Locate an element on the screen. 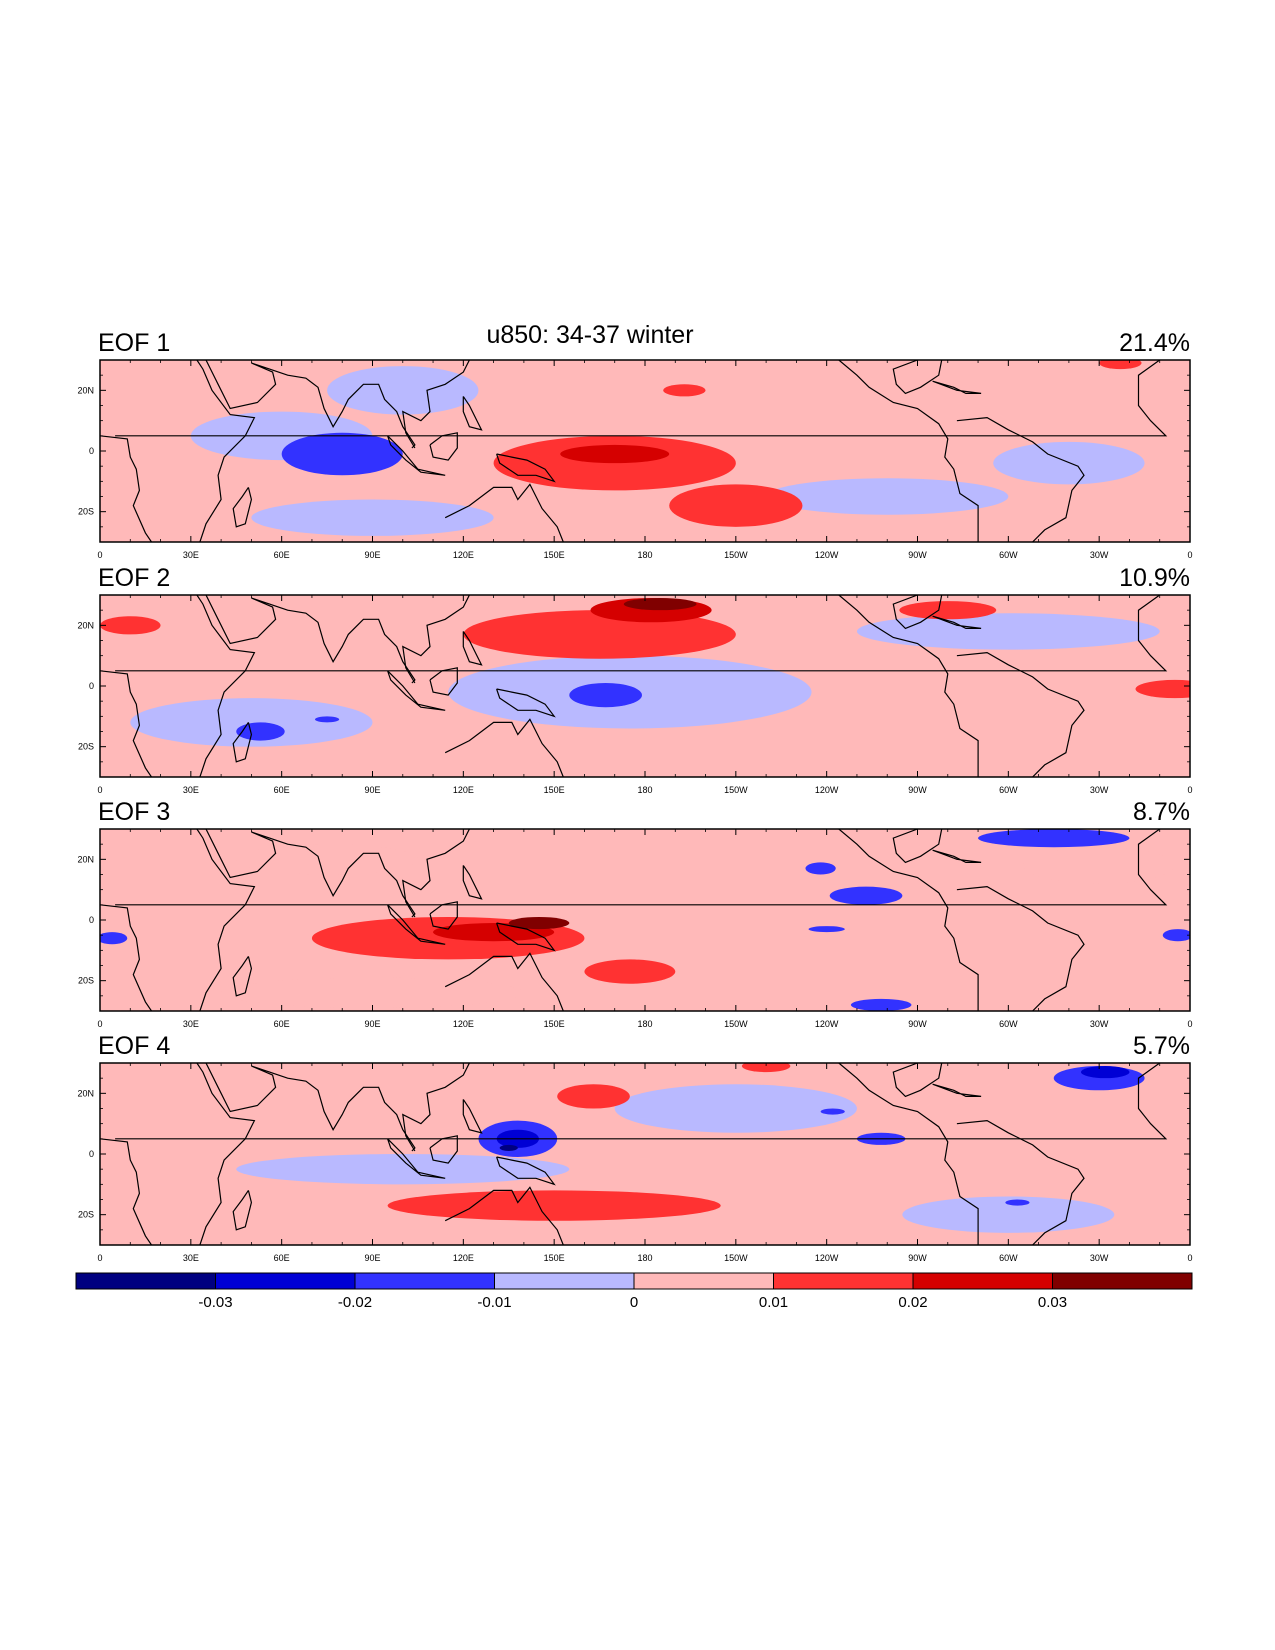 This screenshot has width=1275, height=1650. contour-south-positive-band is located at coordinates (554, 1205).